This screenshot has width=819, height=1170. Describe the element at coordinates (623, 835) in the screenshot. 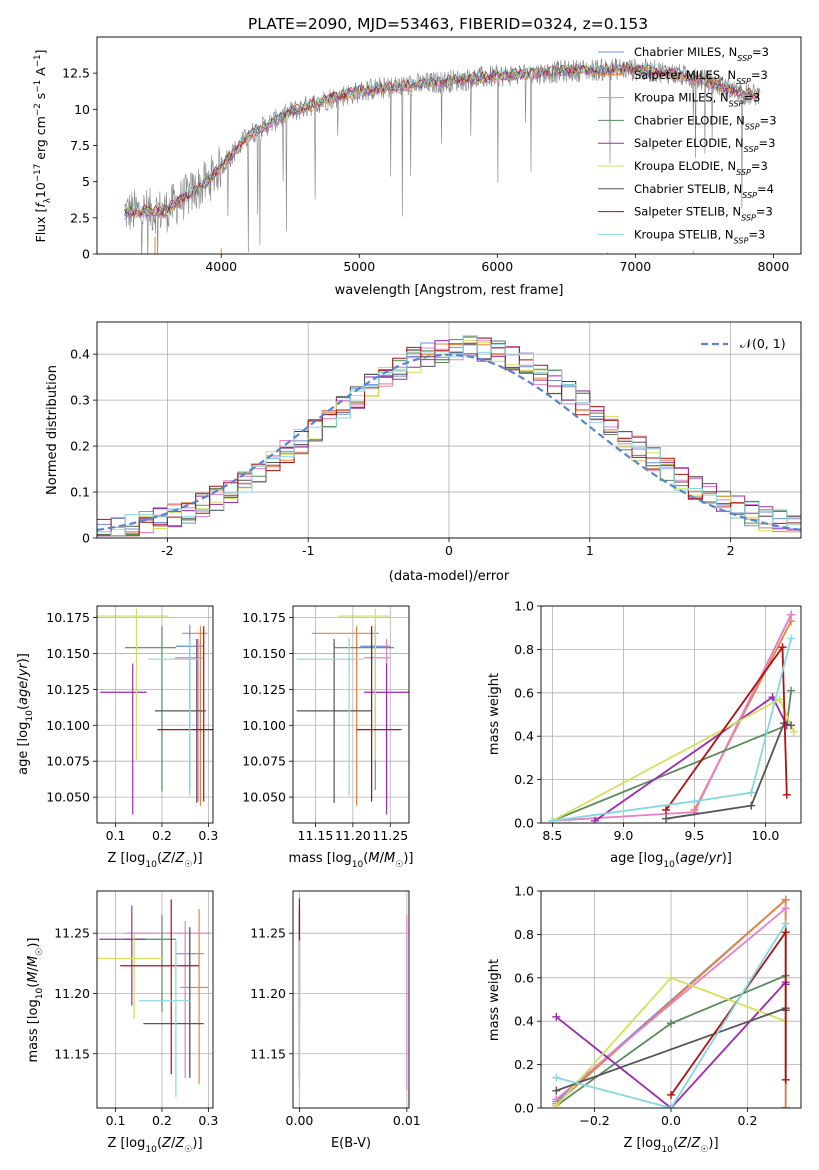

I see `x-tick-label: 9.0` at that location.